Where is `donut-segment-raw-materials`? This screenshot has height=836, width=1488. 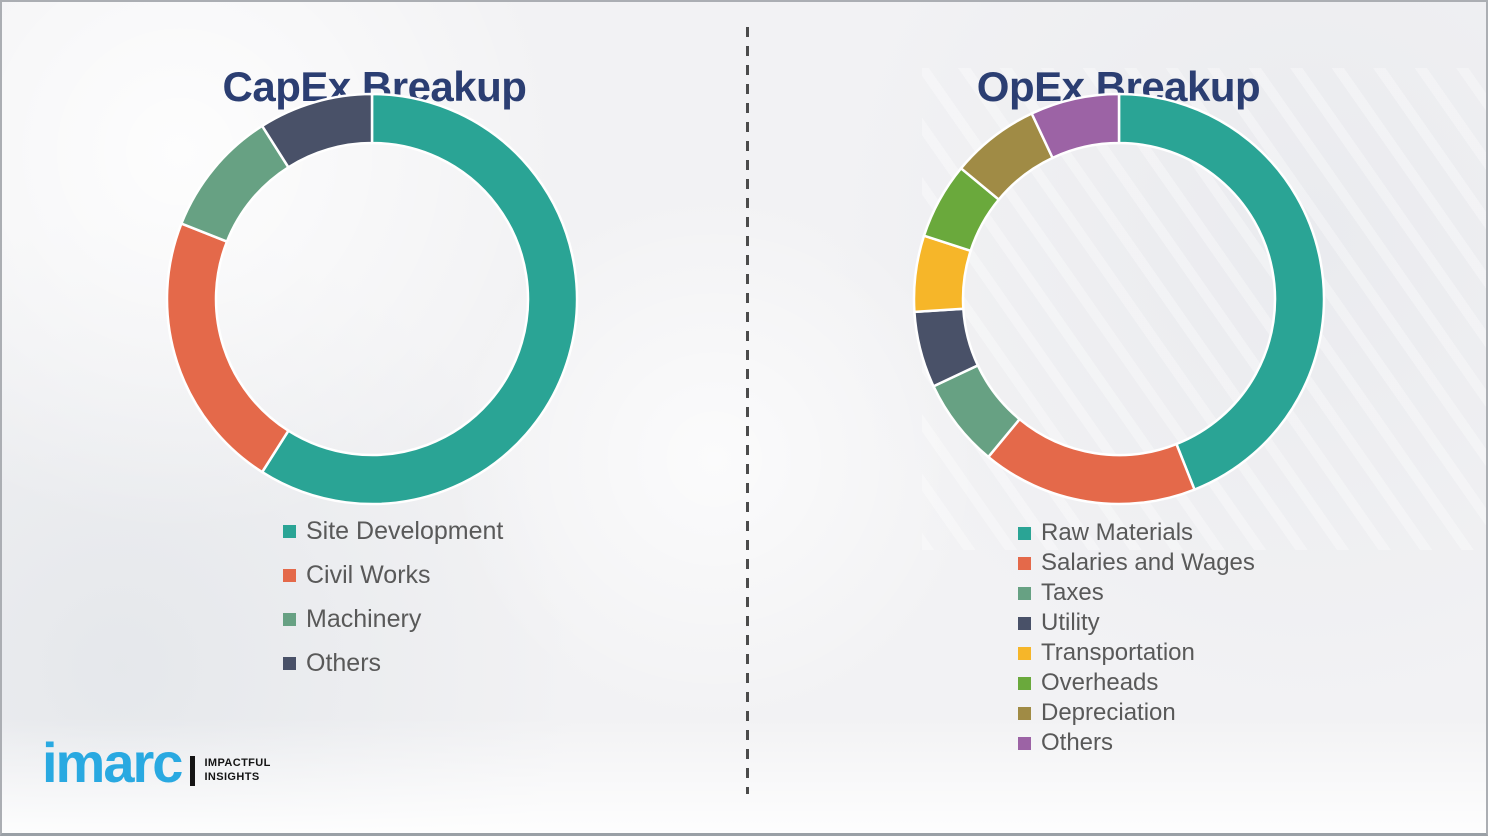
donut-segment-raw-materials is located at coordinates (1221, 292).